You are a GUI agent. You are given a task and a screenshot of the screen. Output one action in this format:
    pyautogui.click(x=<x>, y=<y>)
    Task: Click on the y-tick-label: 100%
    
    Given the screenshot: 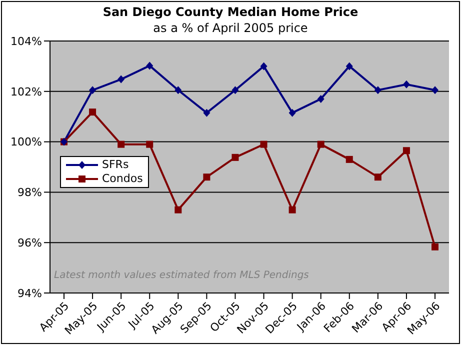 What is the action you would take?
    pyautogui.click(x=26, y=142)
    